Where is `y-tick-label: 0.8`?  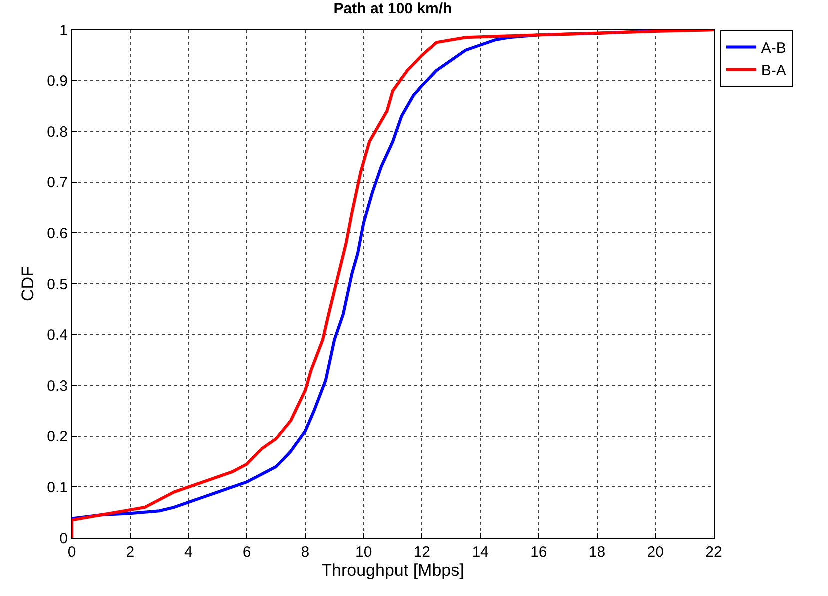 y-tick-label: 0.8 is located at coordinates (57, 132).